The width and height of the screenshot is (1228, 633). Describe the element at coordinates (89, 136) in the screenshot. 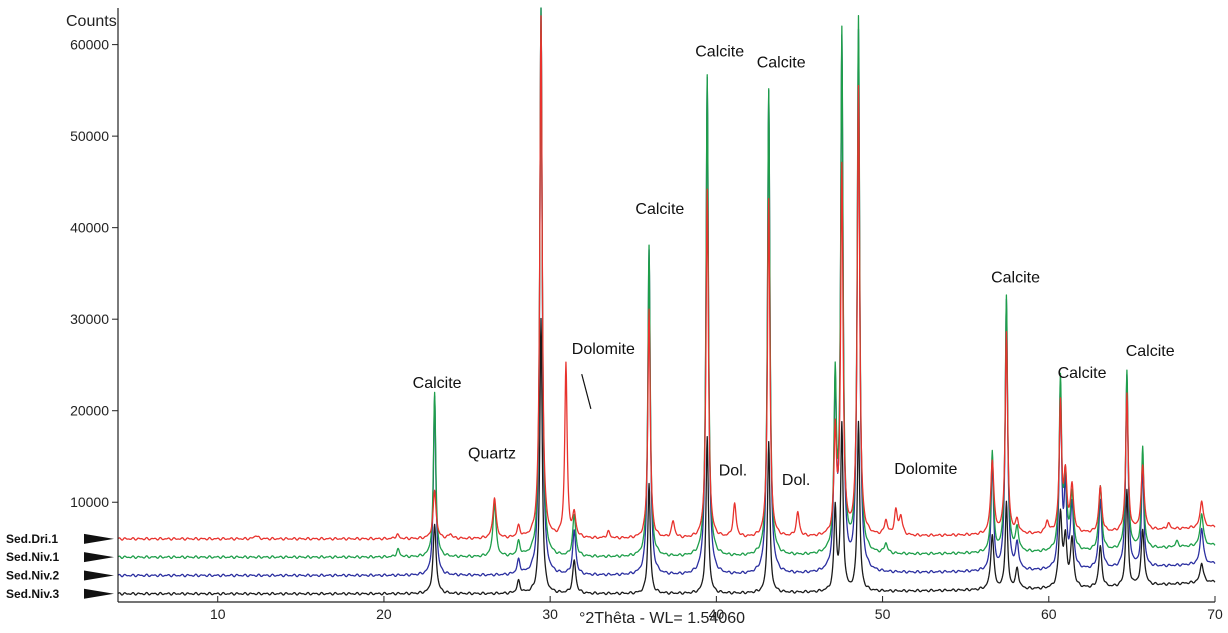

I see `y-tick-label: 50000` at that location.